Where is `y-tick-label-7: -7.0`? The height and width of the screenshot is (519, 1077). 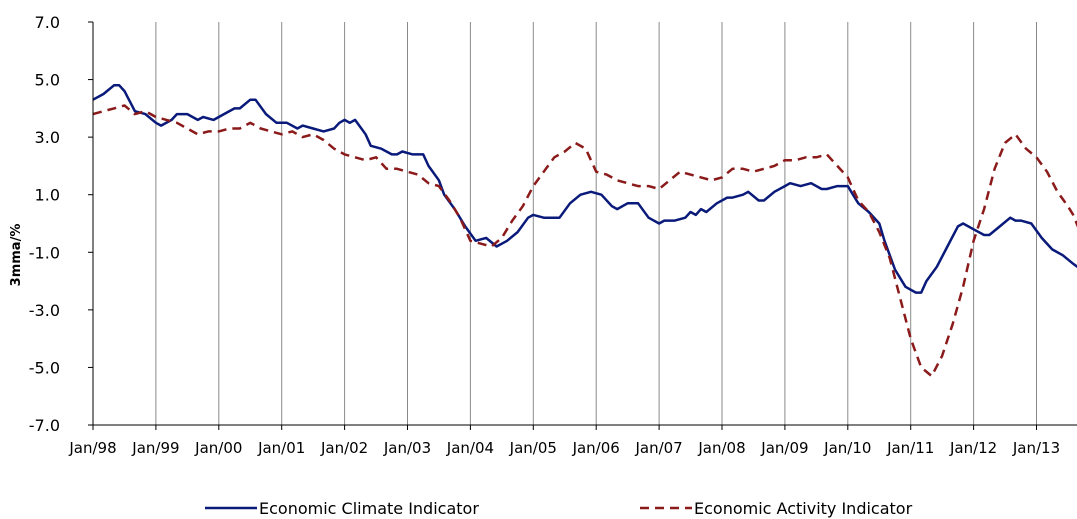
y-tick-label-7: -7.0 is located at coordinates (44, 425).